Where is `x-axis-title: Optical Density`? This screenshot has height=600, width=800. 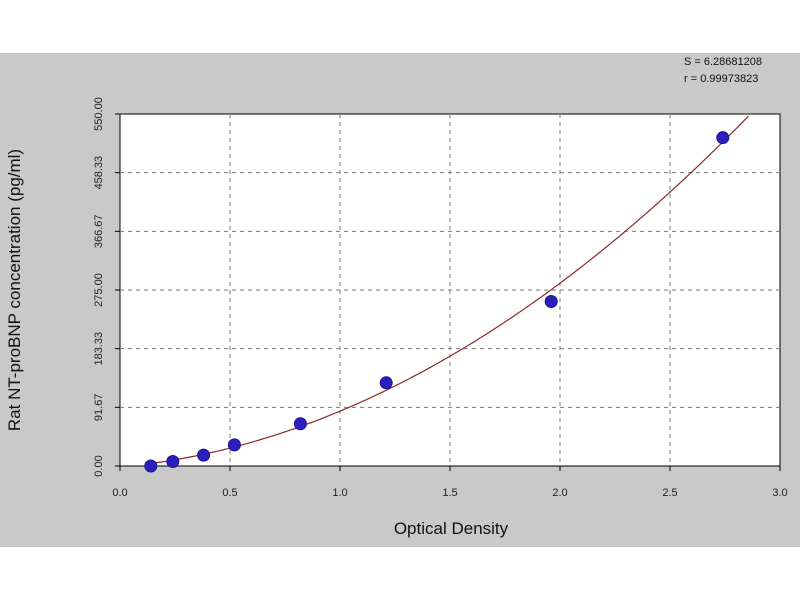 x-axis-title: Optical Density is located at coordinates (451, 528).